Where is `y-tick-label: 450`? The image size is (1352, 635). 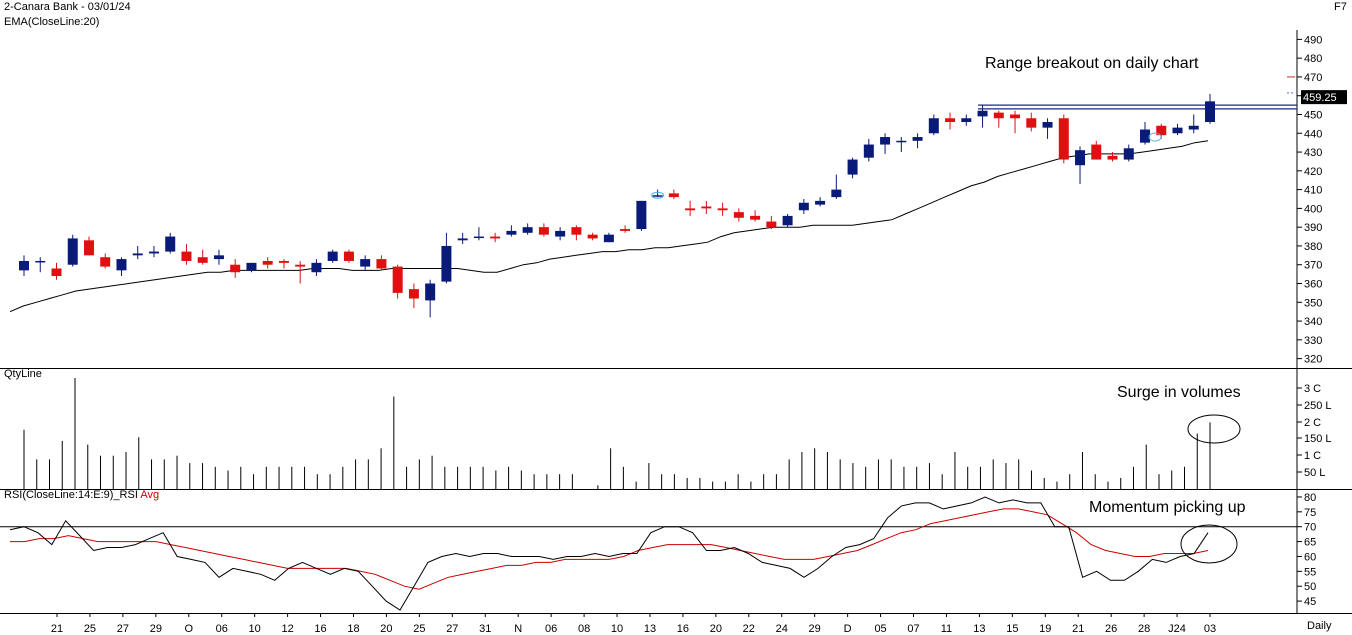
y-tick-label: 450 is located at coordinates (1313, 116).